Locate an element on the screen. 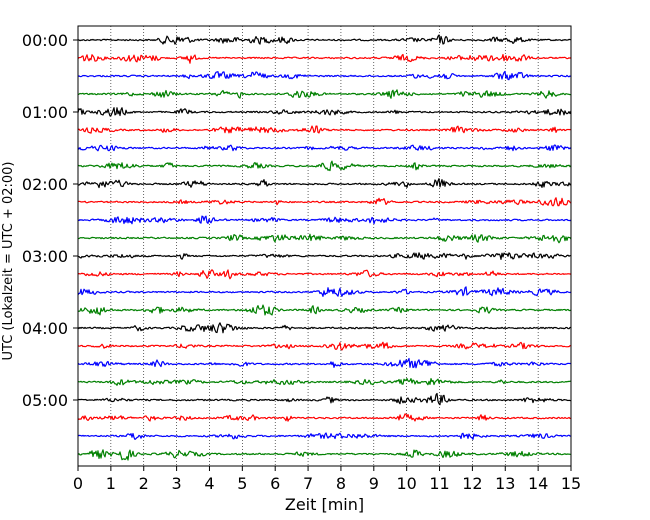 Image resolution: width=650 pixels, height=520 pixels. x-tick-label: 13 is located at coordinates (505, 483).